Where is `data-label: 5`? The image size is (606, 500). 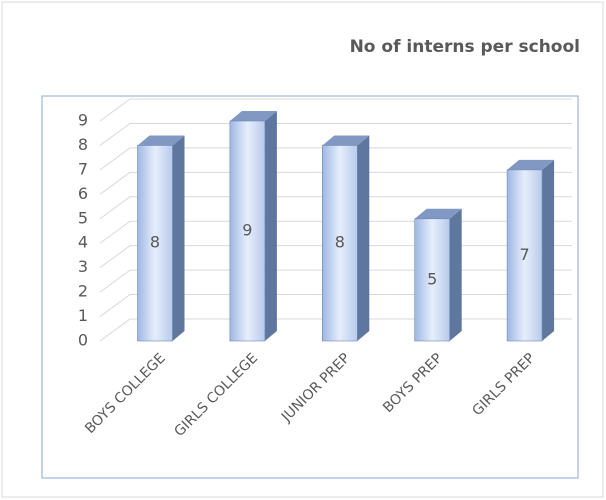
data-label: 5 is located at coordinates (432, 278).